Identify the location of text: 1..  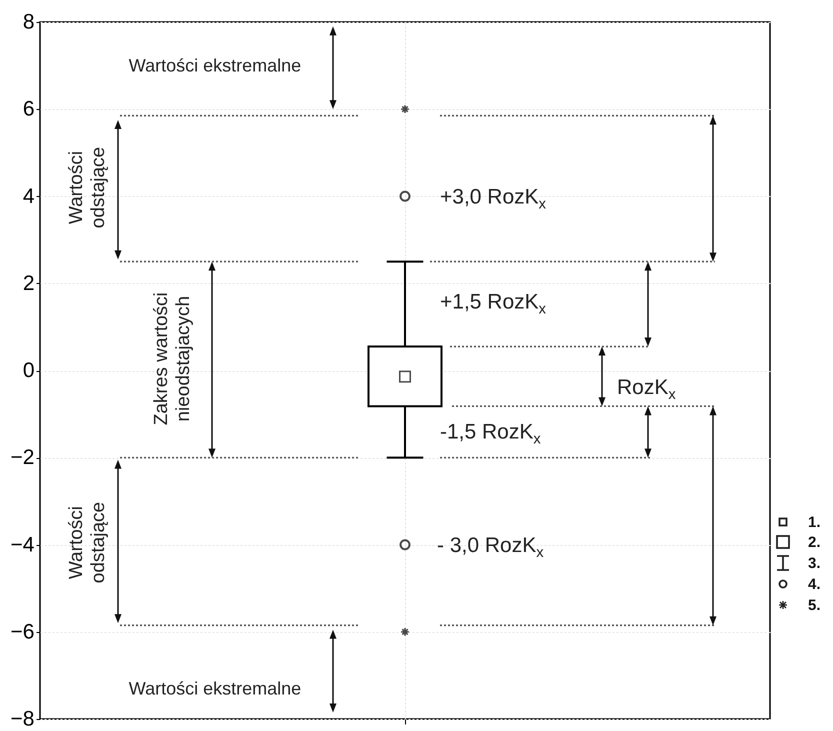
(814, 522).